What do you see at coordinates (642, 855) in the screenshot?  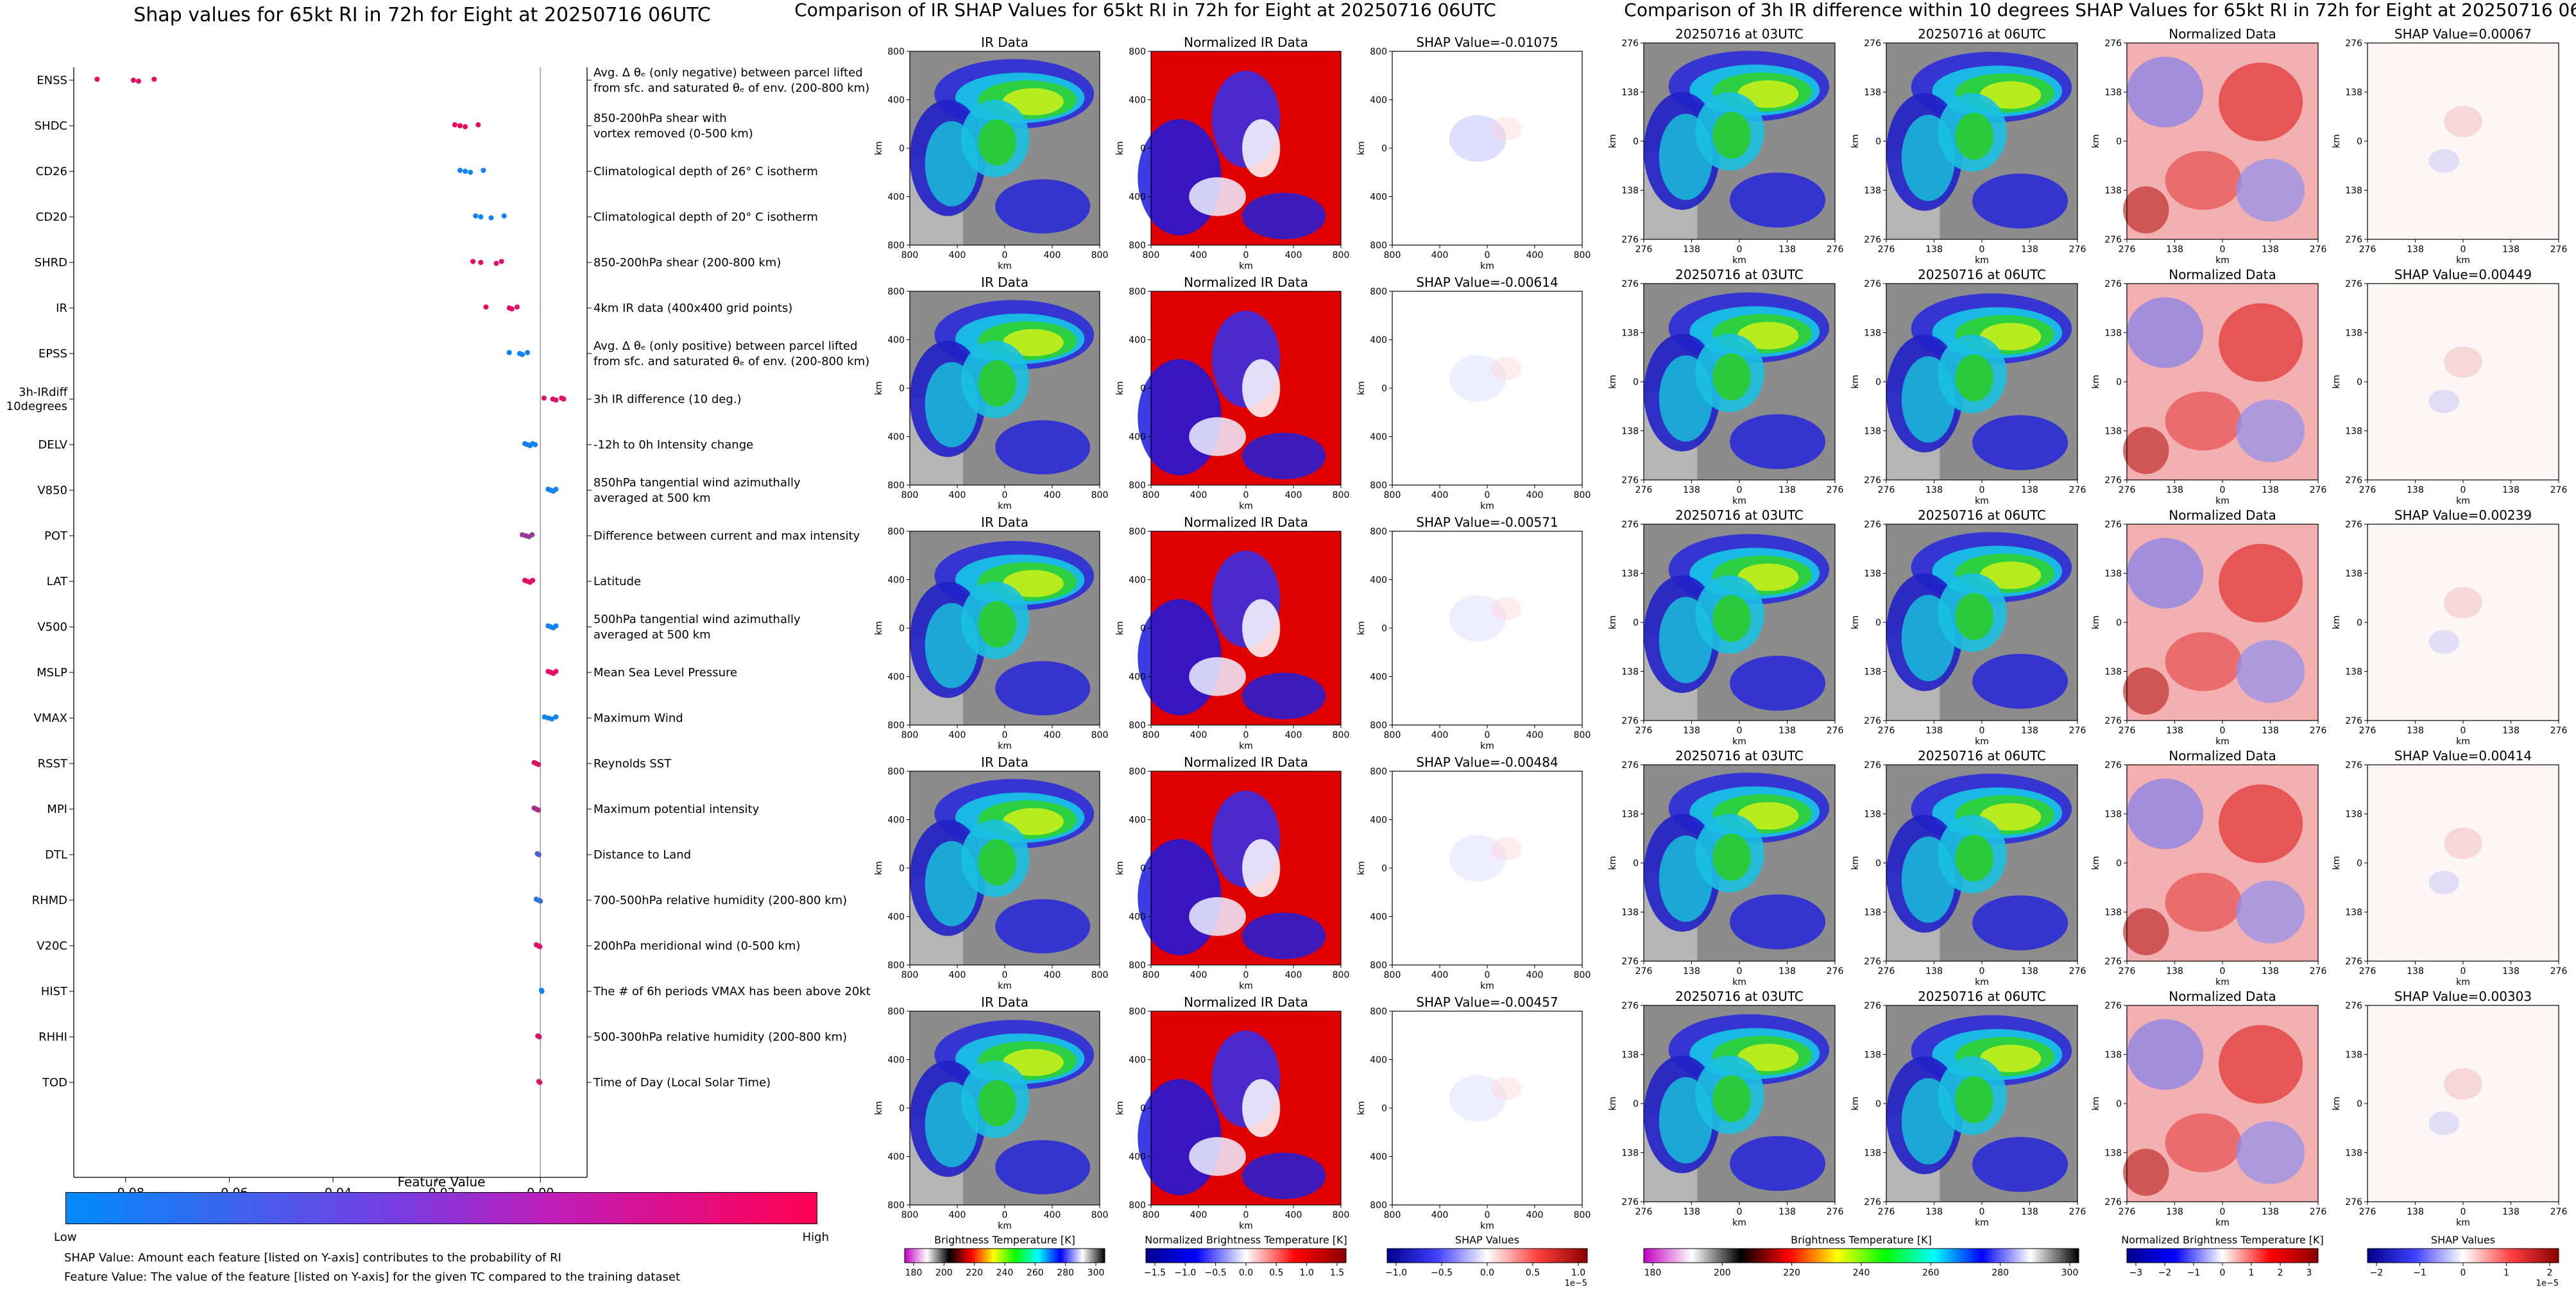 I see `feature-description: Distance to Land` at bounding box center [642, 855].